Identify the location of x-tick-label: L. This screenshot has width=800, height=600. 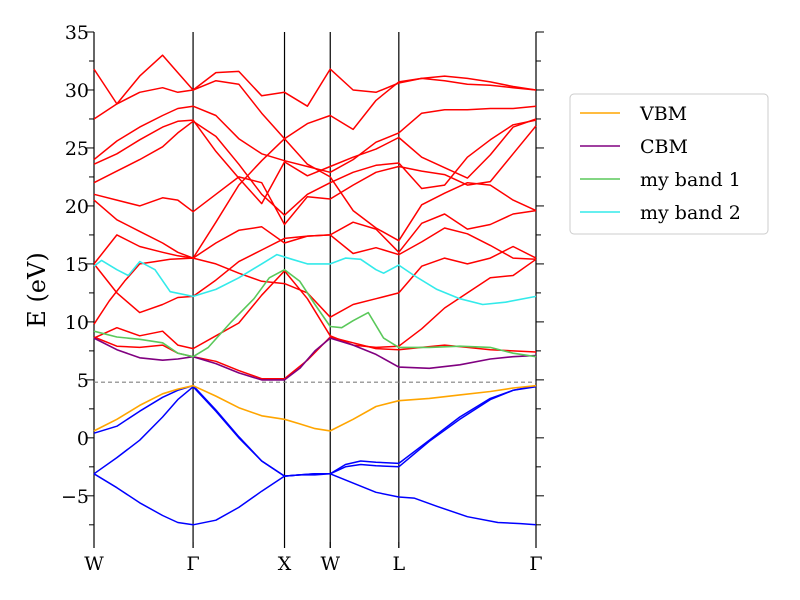
(399, 564).